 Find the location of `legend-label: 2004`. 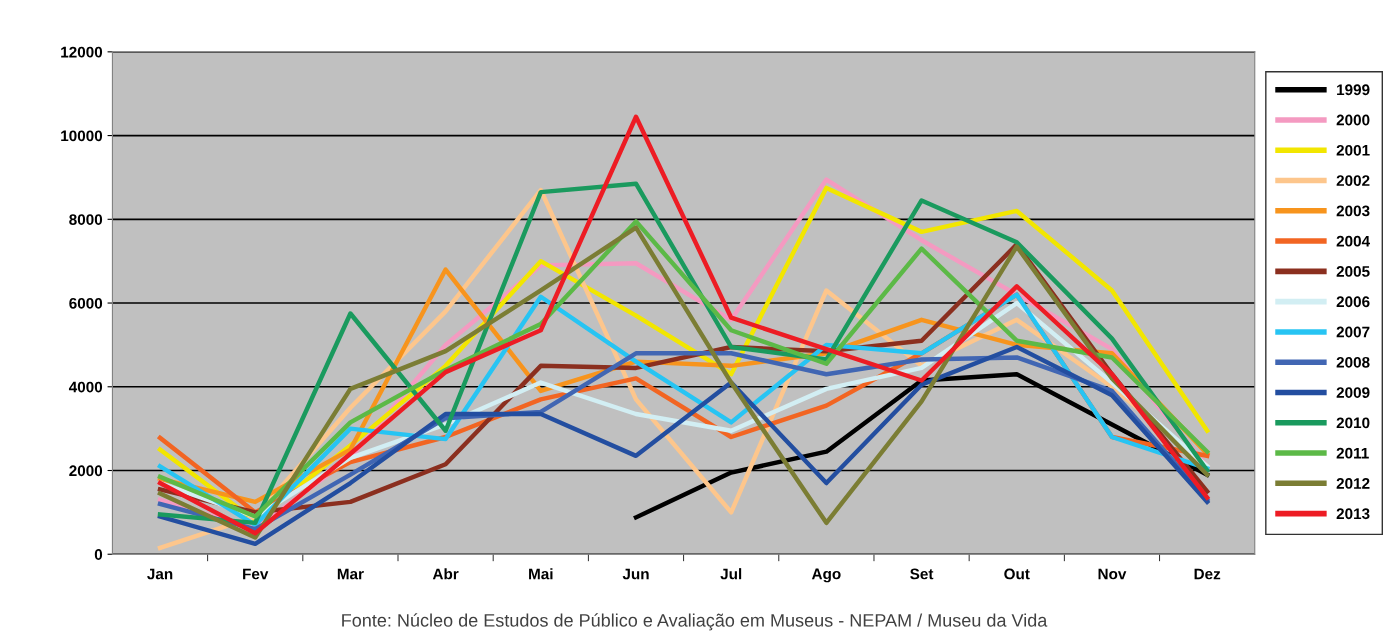

legend-label: 2004 is located at coordinates (1353, 241).